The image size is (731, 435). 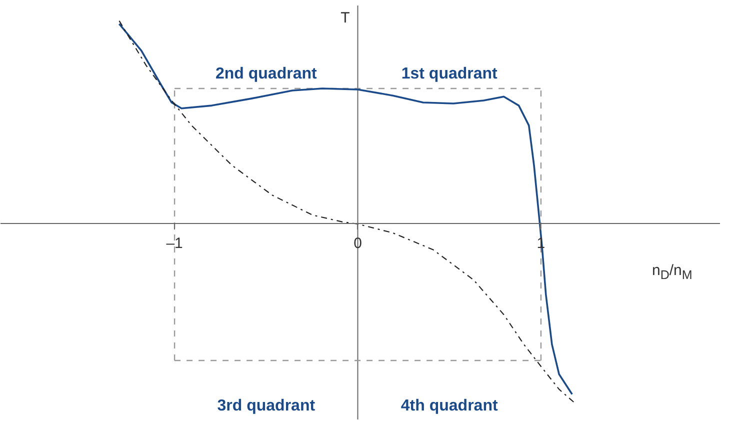 What do you see at coordinates (672, 272) in the screenshot?
I see `x-axis-title: n$_{D}$/n$_{M}$` at bounding box center [672, 272].